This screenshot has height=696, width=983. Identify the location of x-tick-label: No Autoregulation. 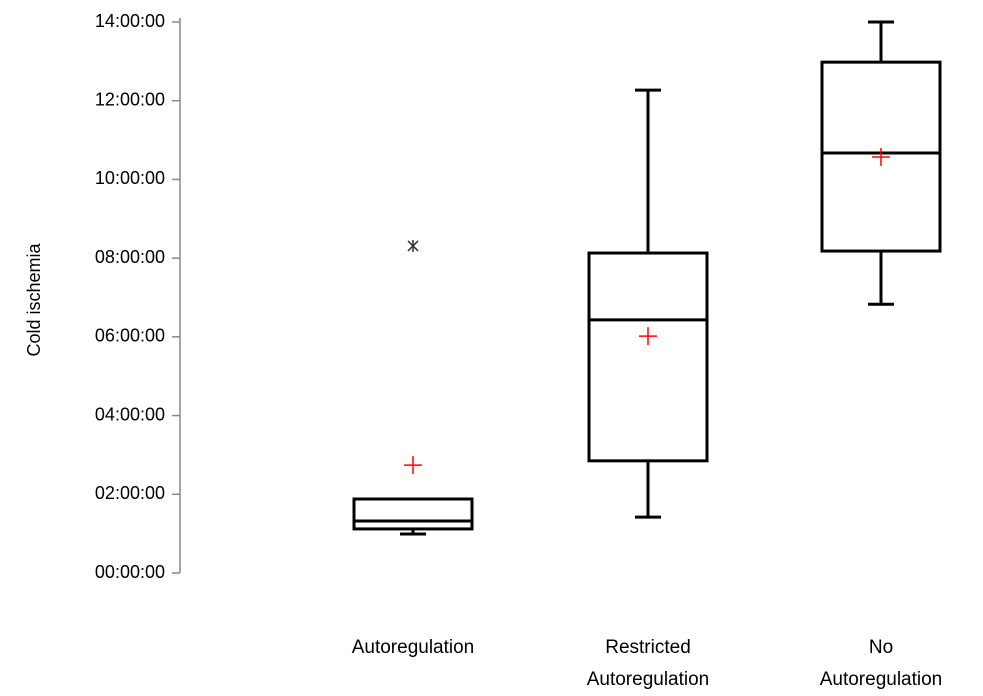
(881, 663).